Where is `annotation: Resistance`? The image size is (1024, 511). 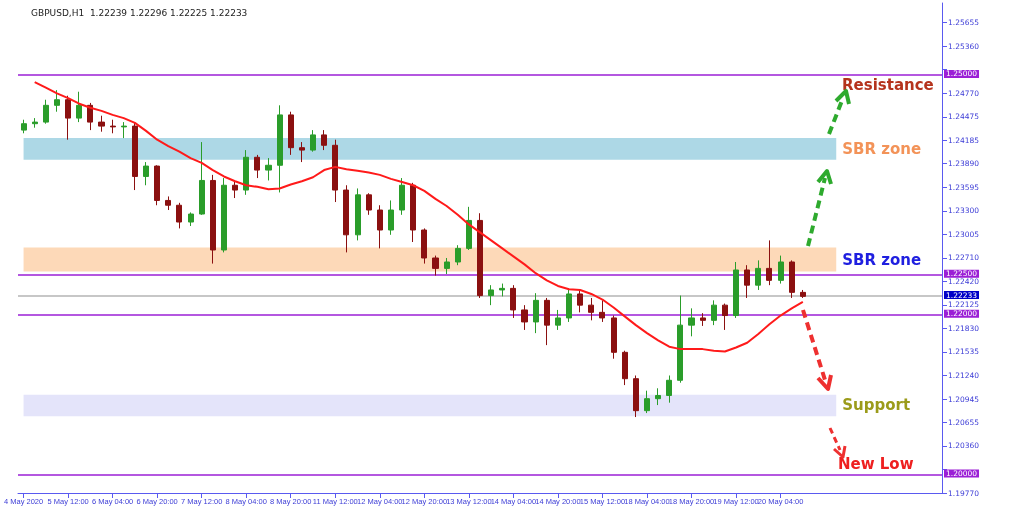
annotation: Resistance is located at coordinates (888, 84).